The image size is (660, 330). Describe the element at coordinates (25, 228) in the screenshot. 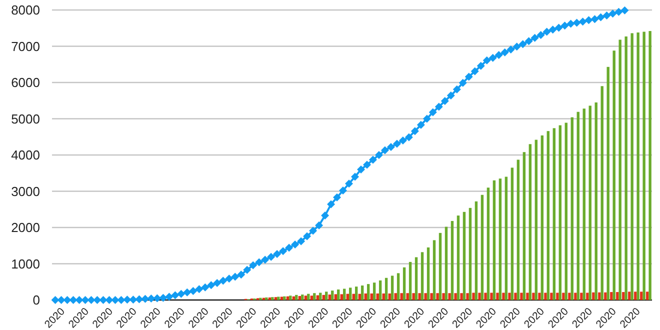

I see `y-tick-label: 2000` at that location.